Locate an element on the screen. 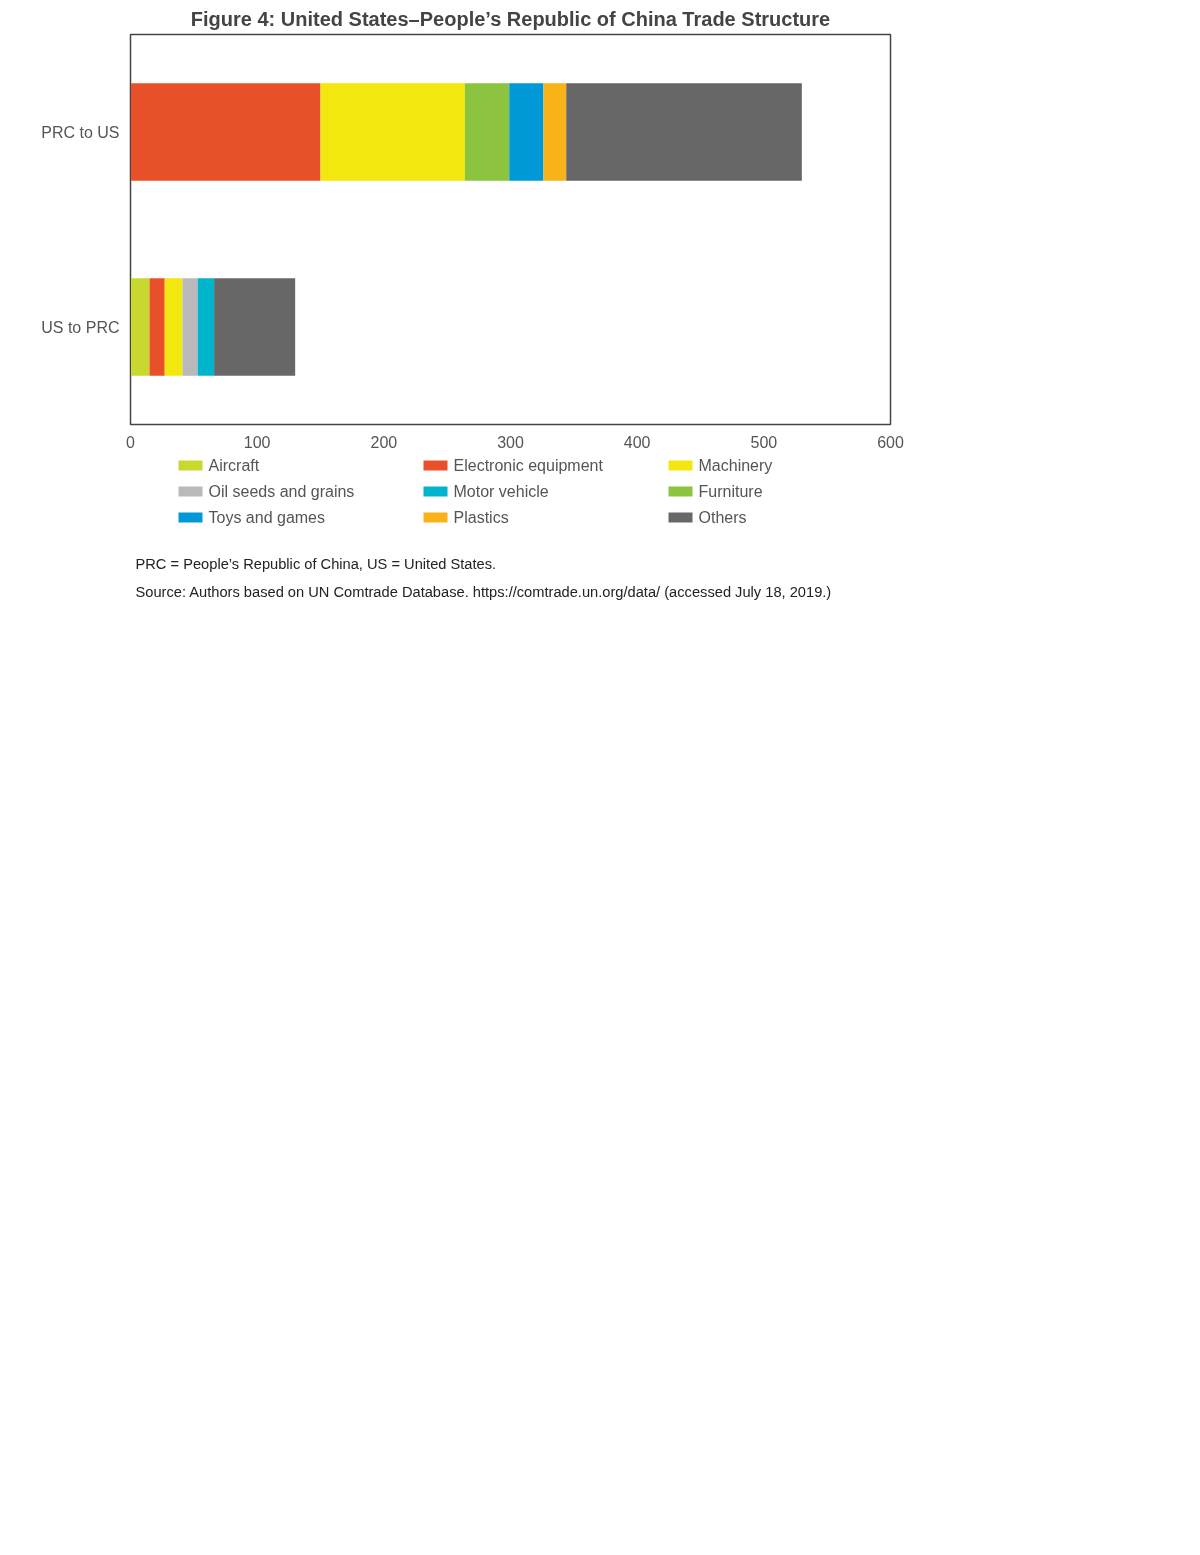  legend-label: Aircraft is located at coordinates (234, 465).